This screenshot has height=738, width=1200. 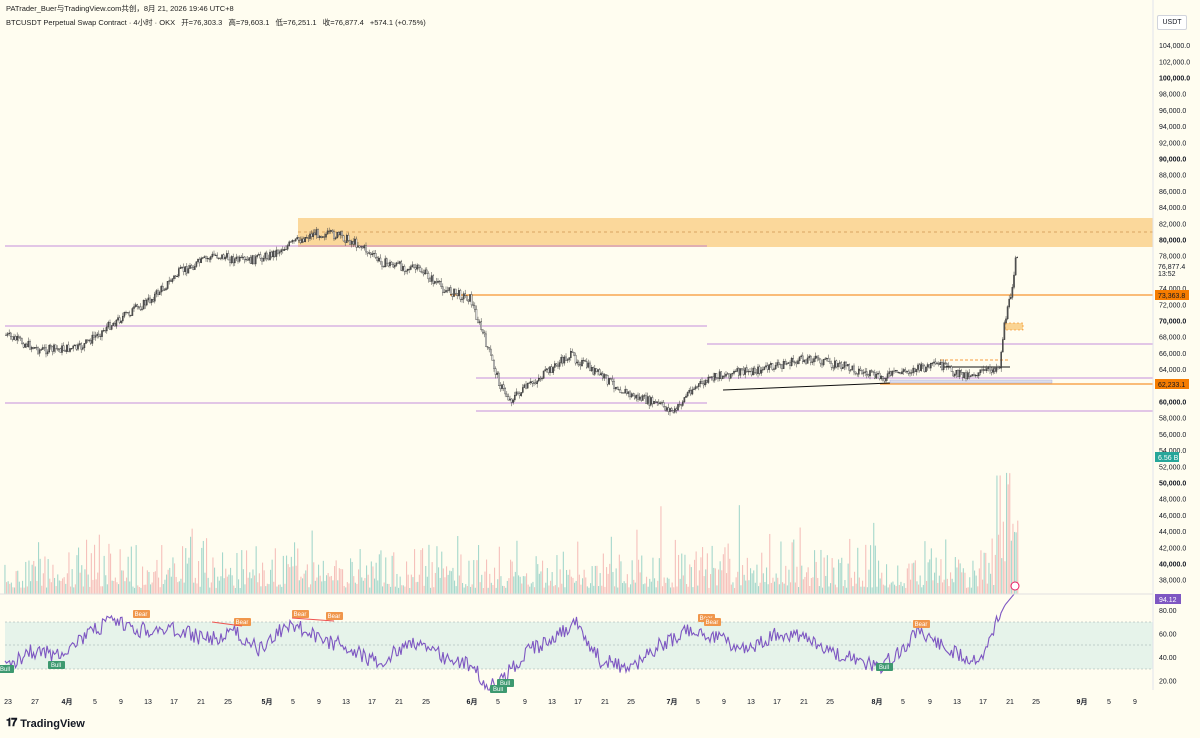 What do you see at coordinates (1010, 702) in the screenshot?
I see `time-tick: 21` at bounding box center [1010, 702].